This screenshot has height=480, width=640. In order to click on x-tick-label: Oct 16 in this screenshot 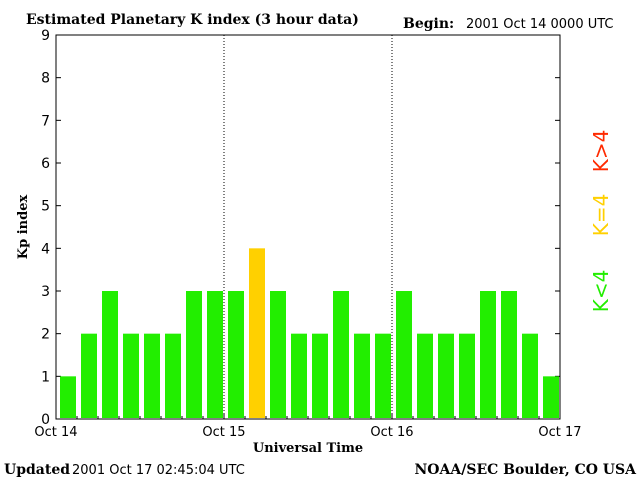, I will do `click(391, 432)`.